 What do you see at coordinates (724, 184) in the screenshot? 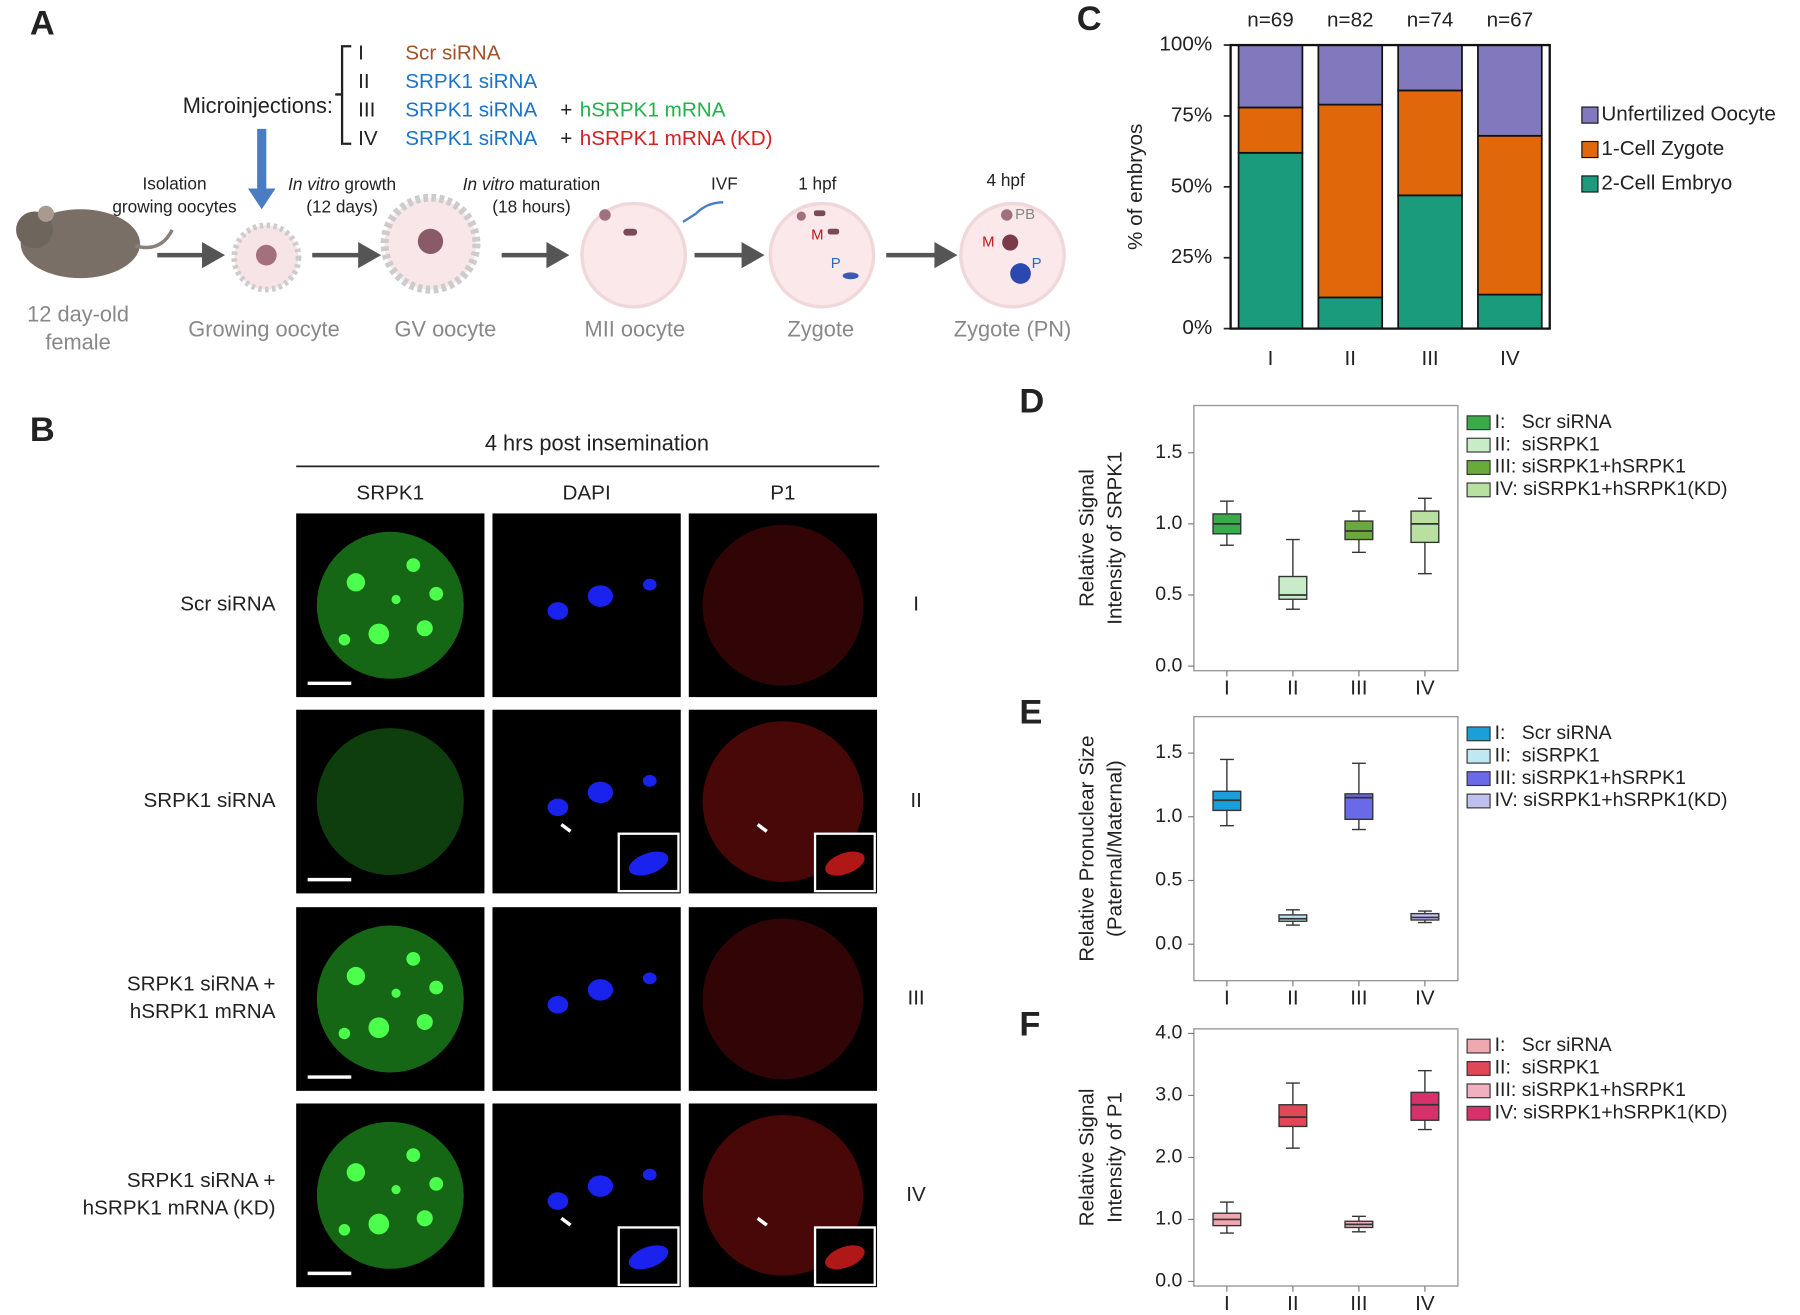
I see `step-label: IVF` at bounding box center [724, 184].